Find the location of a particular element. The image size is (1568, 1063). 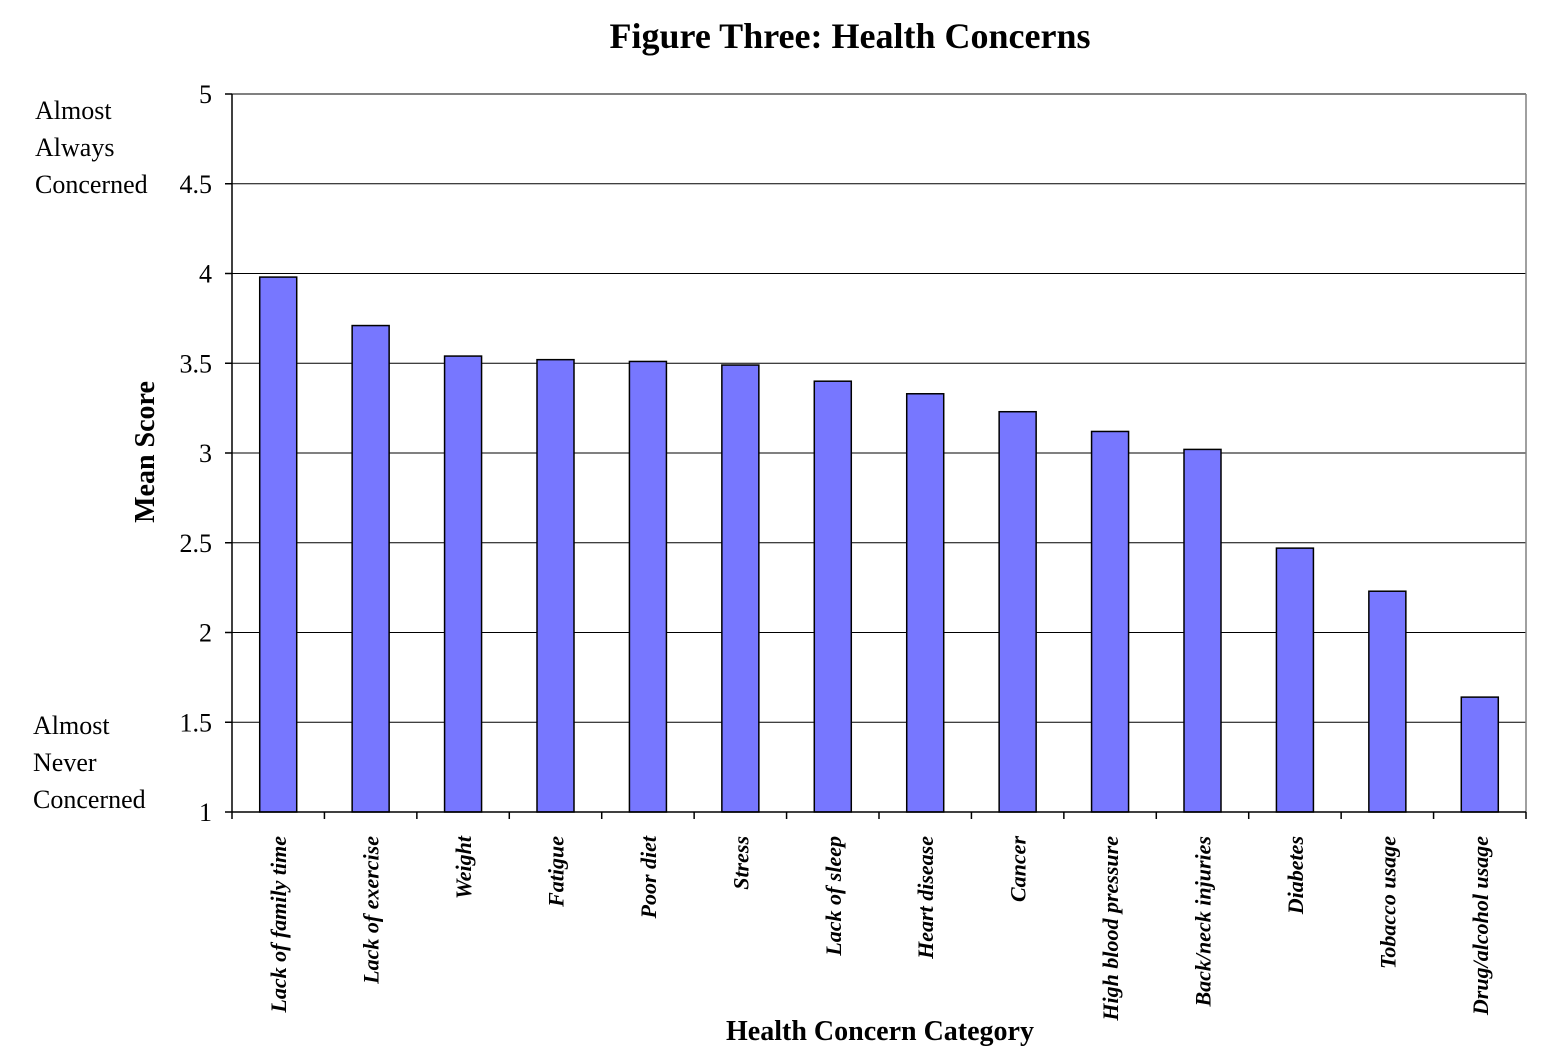

y-anchor-label-low: Almost Never Concerned is located at coordinates (89, 762).